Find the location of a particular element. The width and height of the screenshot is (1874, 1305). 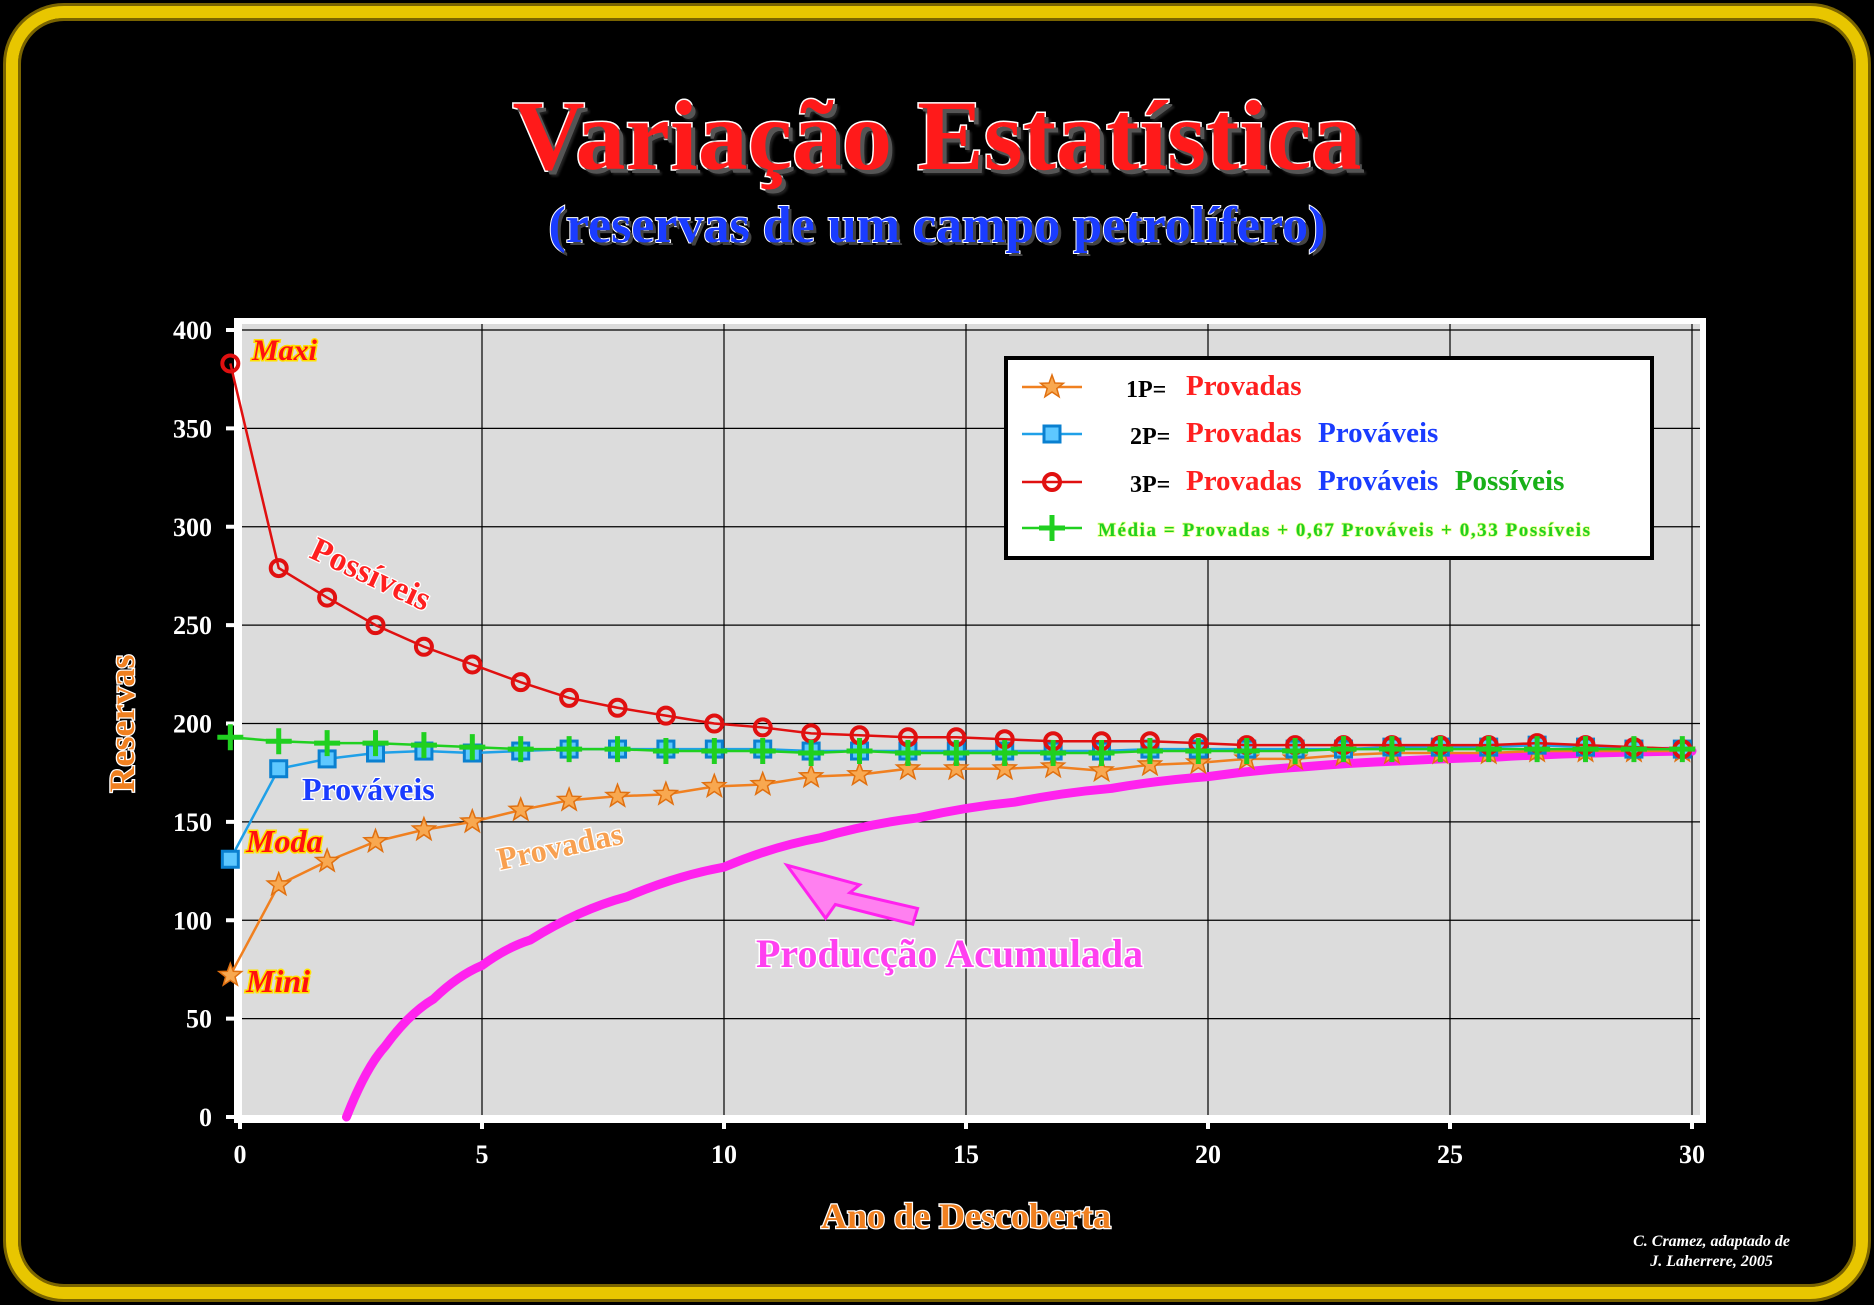

annotation-producao: Producção Acumulada is located at coordinates (949, 953).